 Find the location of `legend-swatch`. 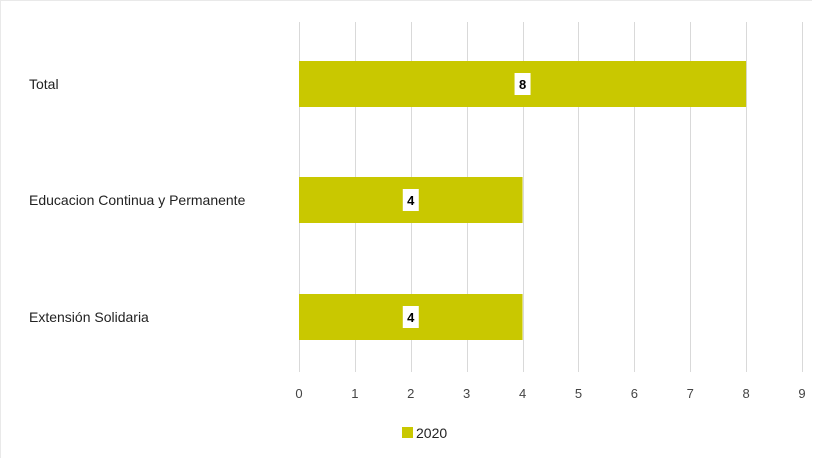

legend-swatch is located at coordinates (407, 432).